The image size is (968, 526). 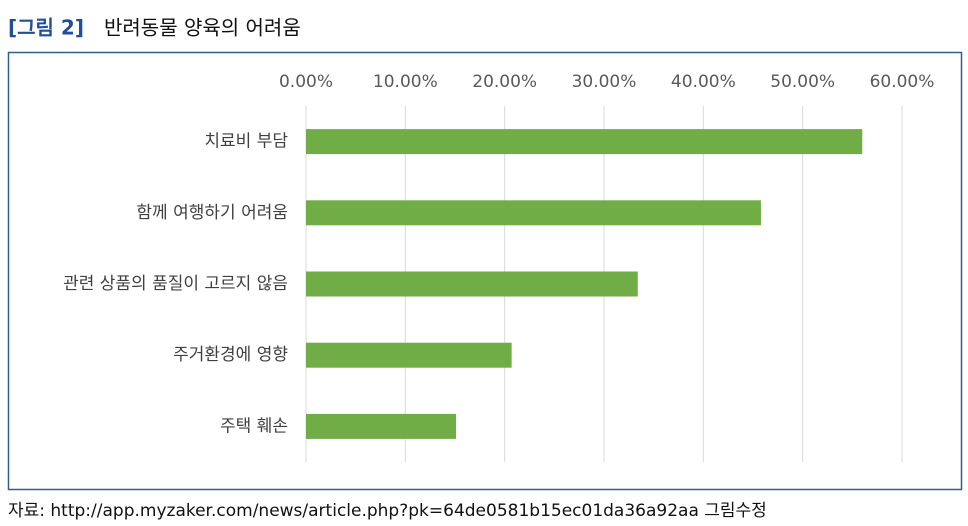 What do you see at coordinates (405, 82) in the screenshot?
I see `x-tick-label: 10.00%` at bounding box center [405, 82].